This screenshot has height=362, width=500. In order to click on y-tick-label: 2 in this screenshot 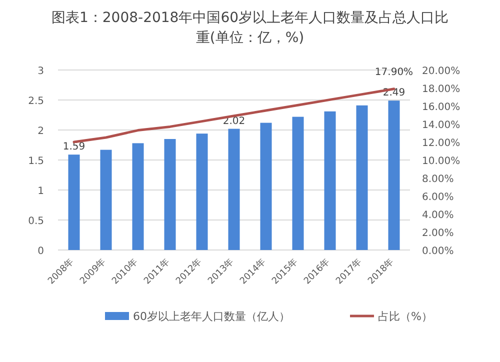, I will do `click(41, 131)`.